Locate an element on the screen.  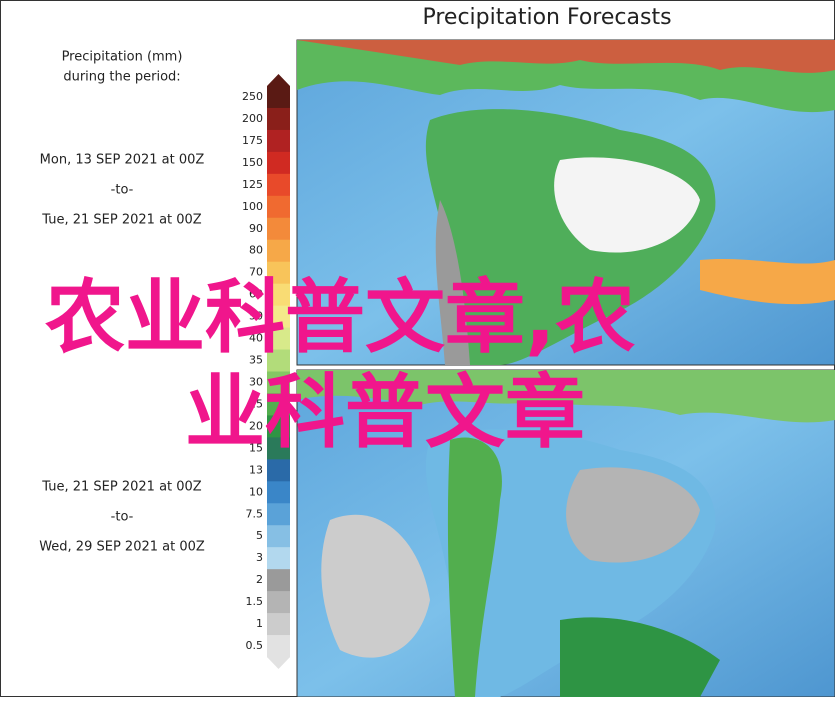
colorbar-label: 150 is located at coordinates (252, 162).